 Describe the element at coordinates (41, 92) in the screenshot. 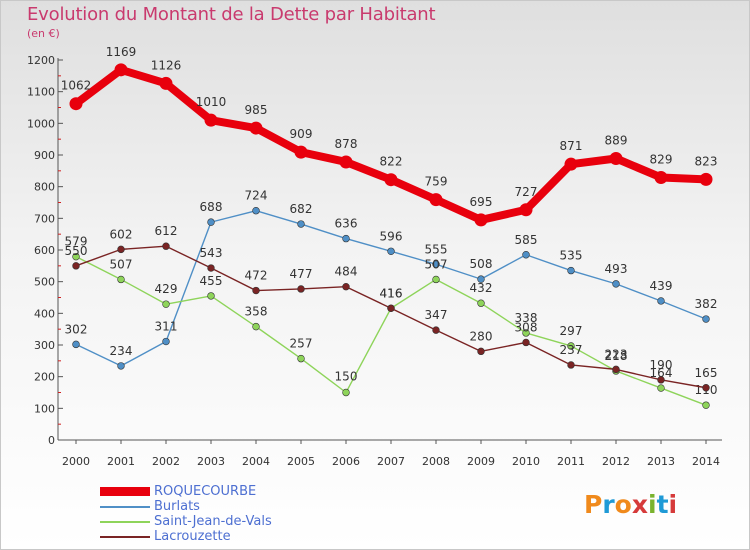

I see `y-tick-label: 1100` at that location.